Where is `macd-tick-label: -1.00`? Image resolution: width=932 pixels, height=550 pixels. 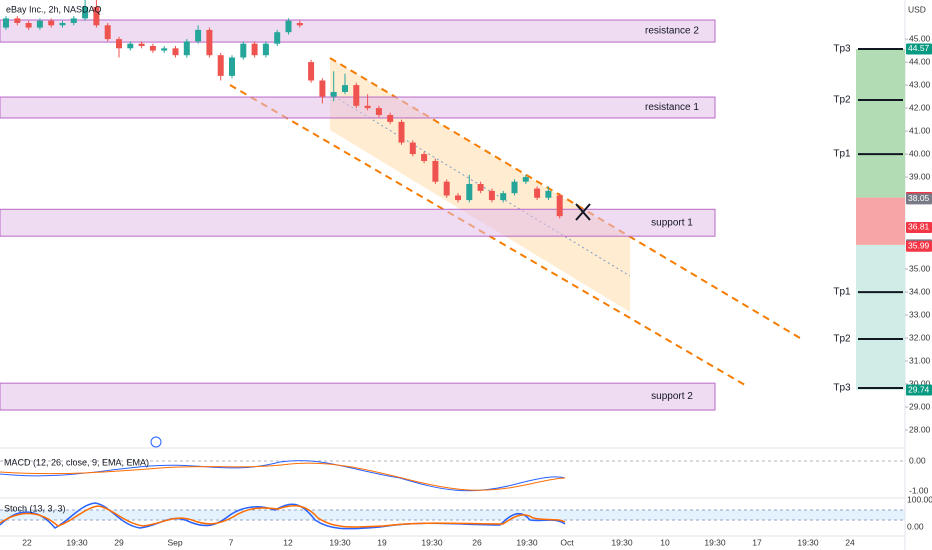
macd-tick-label: -1.00 is located at coordinates (919, 490).